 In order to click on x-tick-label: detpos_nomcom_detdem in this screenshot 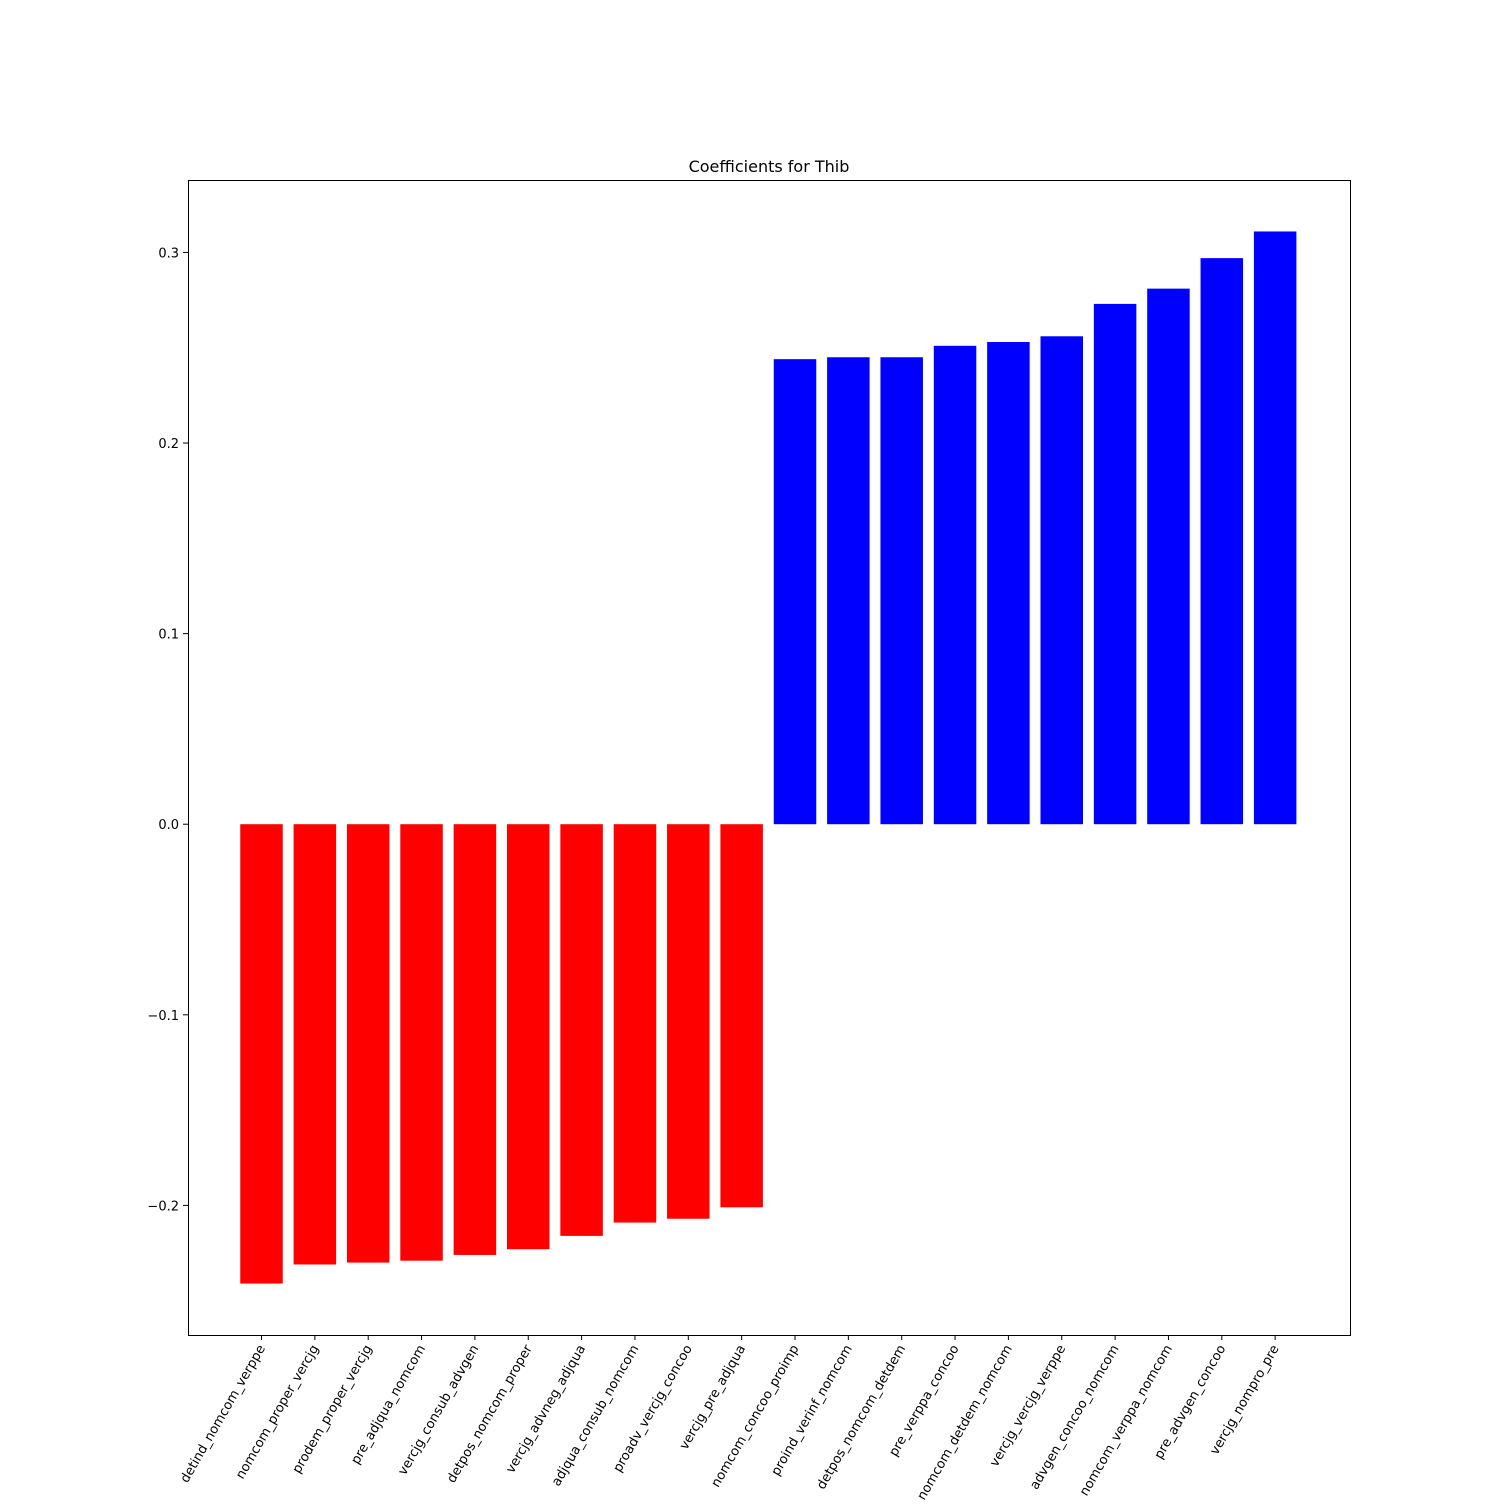, I will do `click(861, 1418)`.